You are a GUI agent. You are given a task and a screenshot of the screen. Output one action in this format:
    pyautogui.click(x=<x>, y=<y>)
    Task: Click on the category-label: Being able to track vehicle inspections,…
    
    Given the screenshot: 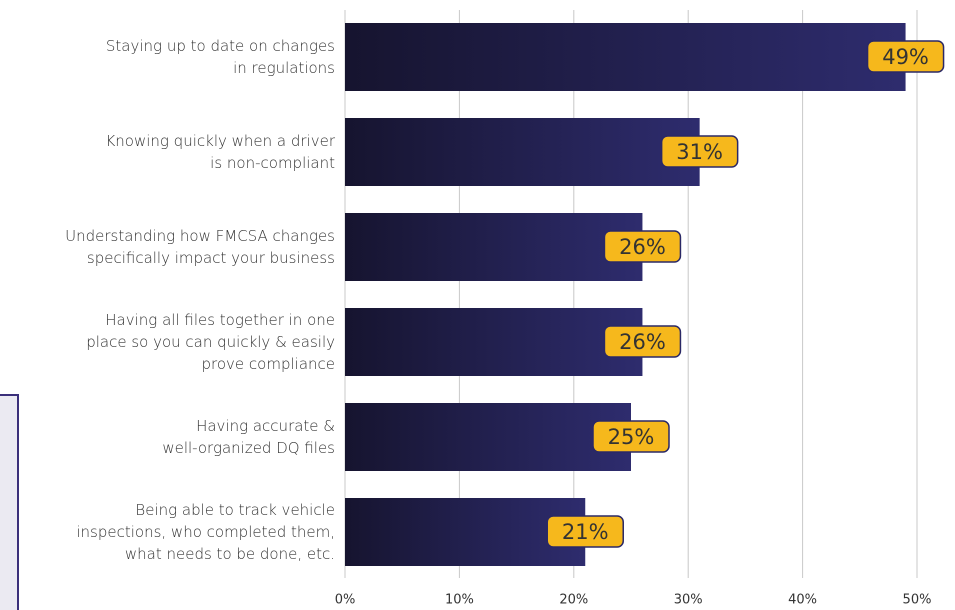 What is the action you would take?
    pyautogui.click(x=205, y=532)
    